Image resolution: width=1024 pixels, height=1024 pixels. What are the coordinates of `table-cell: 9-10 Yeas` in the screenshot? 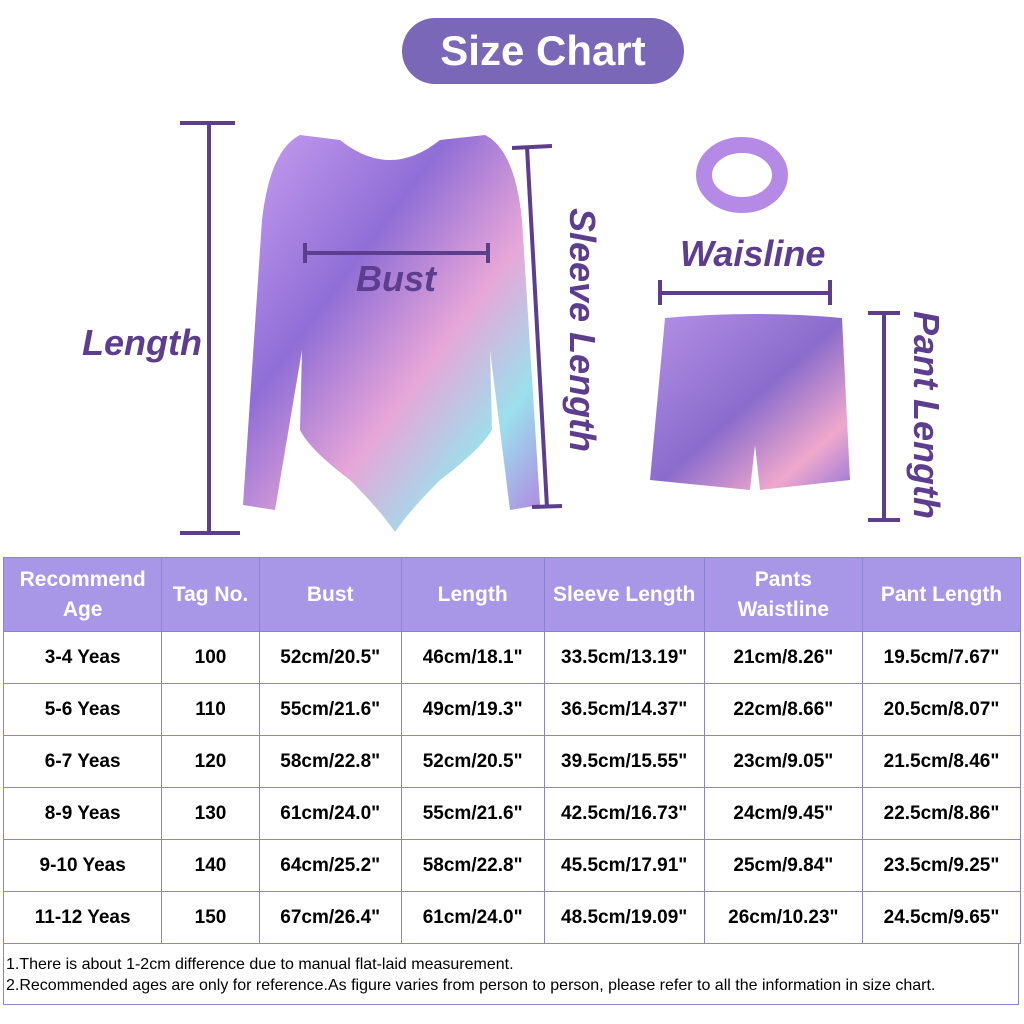 It's located at (82, 865).